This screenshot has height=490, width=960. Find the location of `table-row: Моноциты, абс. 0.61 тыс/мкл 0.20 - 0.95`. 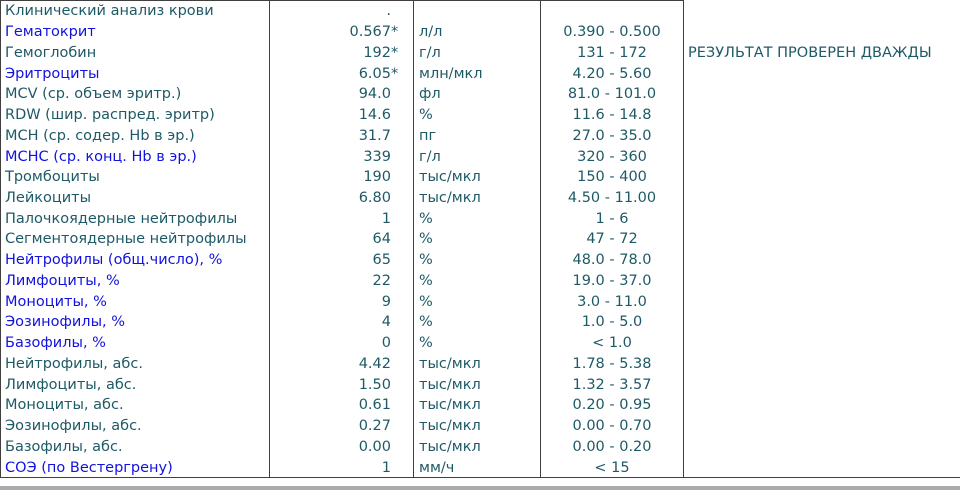

table-row: Моноциты, абс. 0.61 тыс/мкл 0.20 - 0.95 is located at coordinates (342, 405).